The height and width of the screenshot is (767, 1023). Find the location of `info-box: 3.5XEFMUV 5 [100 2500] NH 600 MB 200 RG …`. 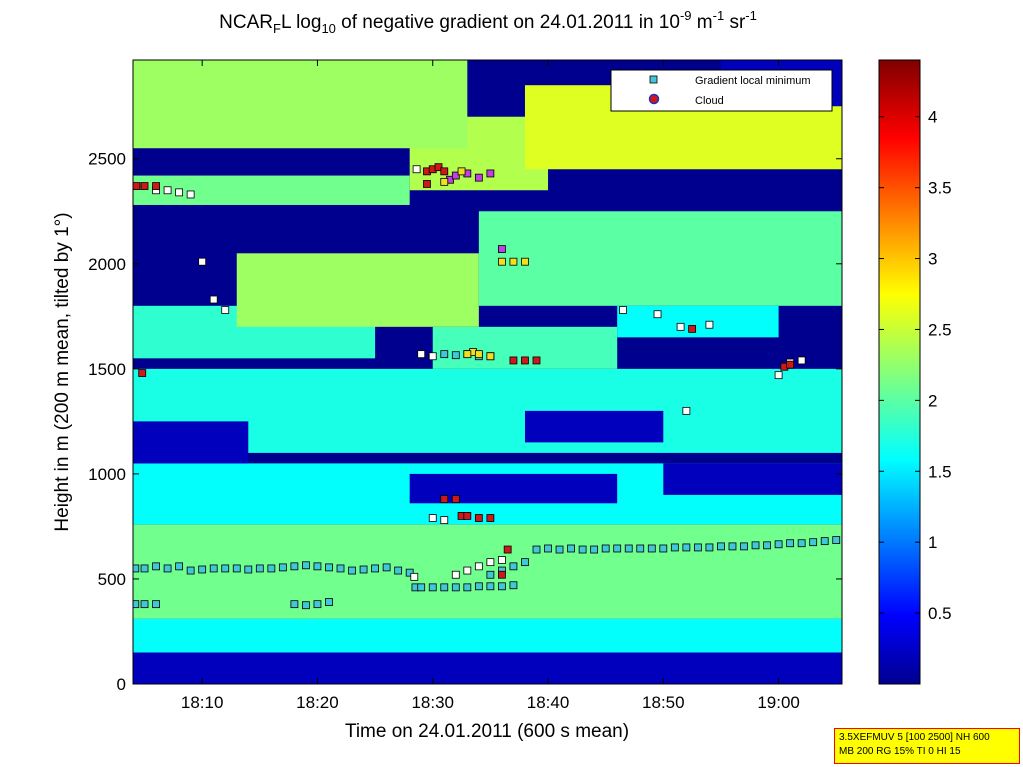

info-box: 3.5XEFMUV 5 [100 2500] NH 600 MB 200 RG … is located at coordinates (927, 746).